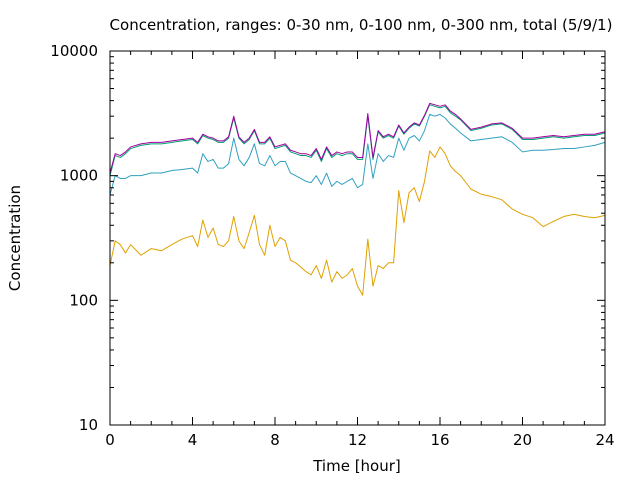  Describe the element at coordinates (275, 440) in the screenshot. I see `x-tick-label: 8` at that location.